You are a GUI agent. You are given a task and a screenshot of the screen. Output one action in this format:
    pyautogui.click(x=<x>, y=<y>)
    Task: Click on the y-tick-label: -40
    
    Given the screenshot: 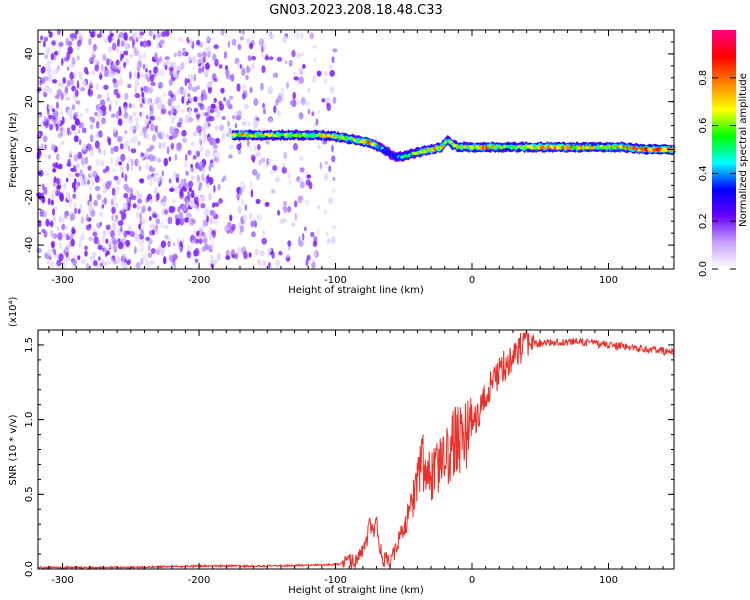 What is the action you would take?
    pyautogui.click(x=29, y=245)
    